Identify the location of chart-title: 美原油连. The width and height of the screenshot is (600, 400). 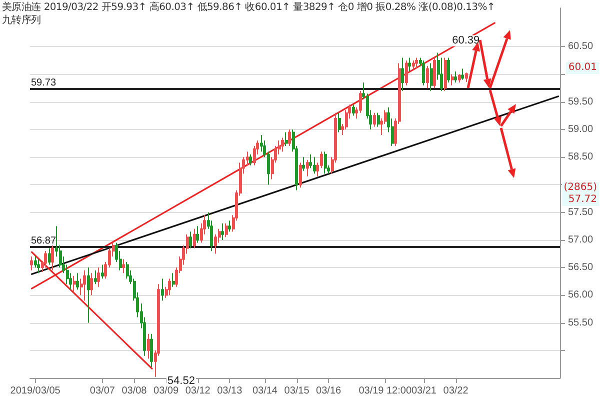
(21, 7).